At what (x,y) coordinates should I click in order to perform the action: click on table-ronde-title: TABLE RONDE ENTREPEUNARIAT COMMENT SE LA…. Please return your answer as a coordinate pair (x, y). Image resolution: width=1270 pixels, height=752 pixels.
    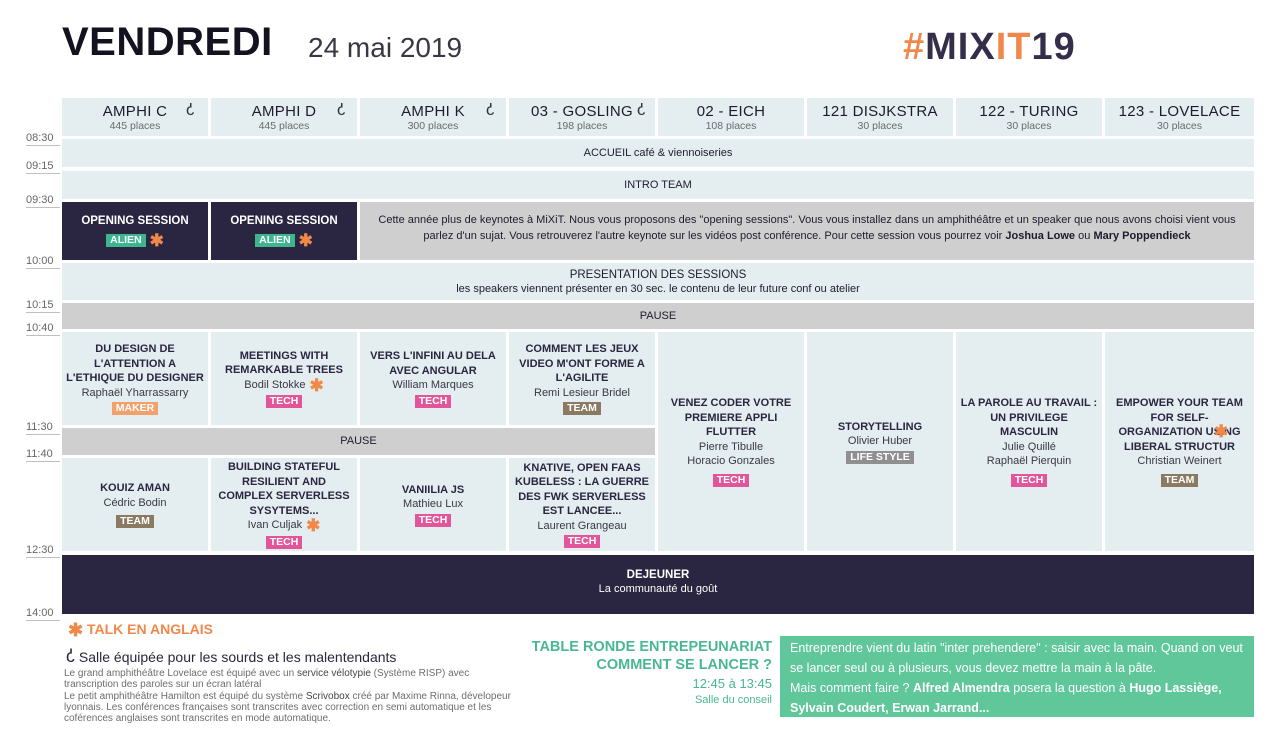
    Looking at the image, I should click on (651, 656).